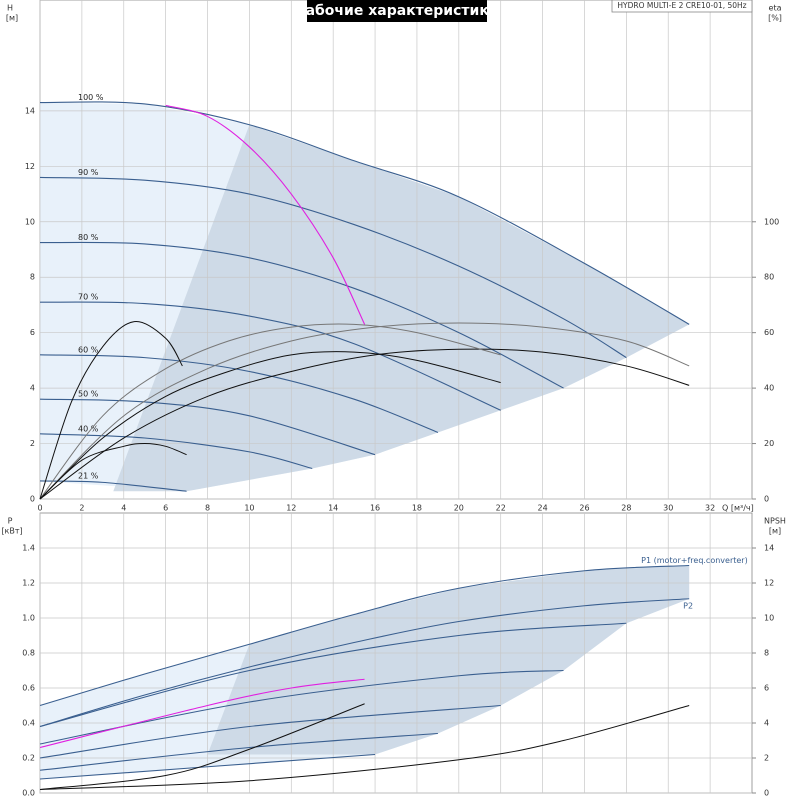  Describe the element at coordinates (668, 508) in the screenshot. I see `x-tick-label: 30` at that location.